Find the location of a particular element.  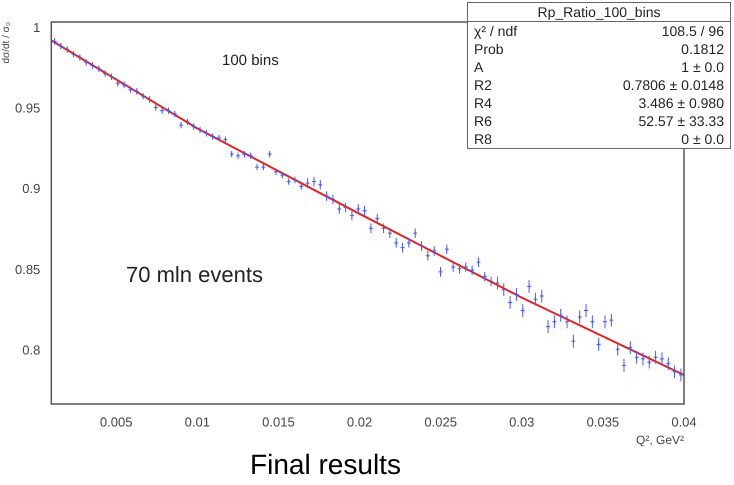

x-tick-label: 0.005 is located at coordinates (116, 422).